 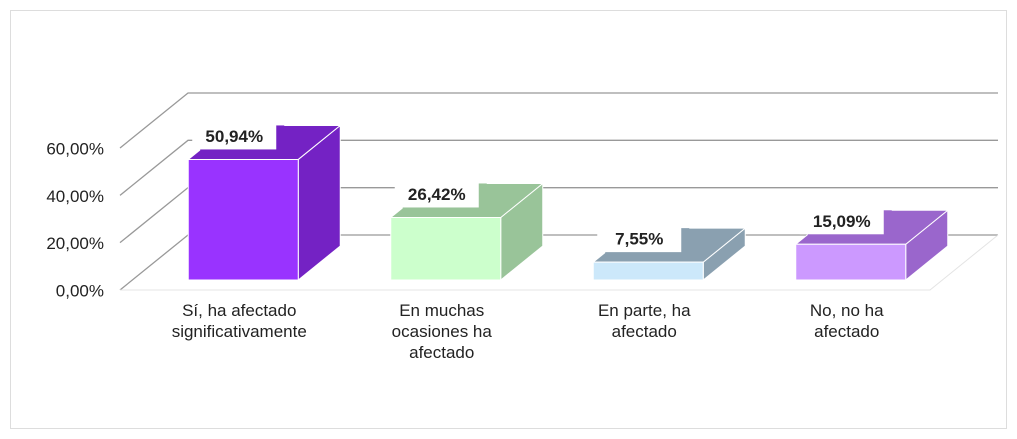 I want to click on y-tick-label: 20,00%, so click(x=75, y=243).